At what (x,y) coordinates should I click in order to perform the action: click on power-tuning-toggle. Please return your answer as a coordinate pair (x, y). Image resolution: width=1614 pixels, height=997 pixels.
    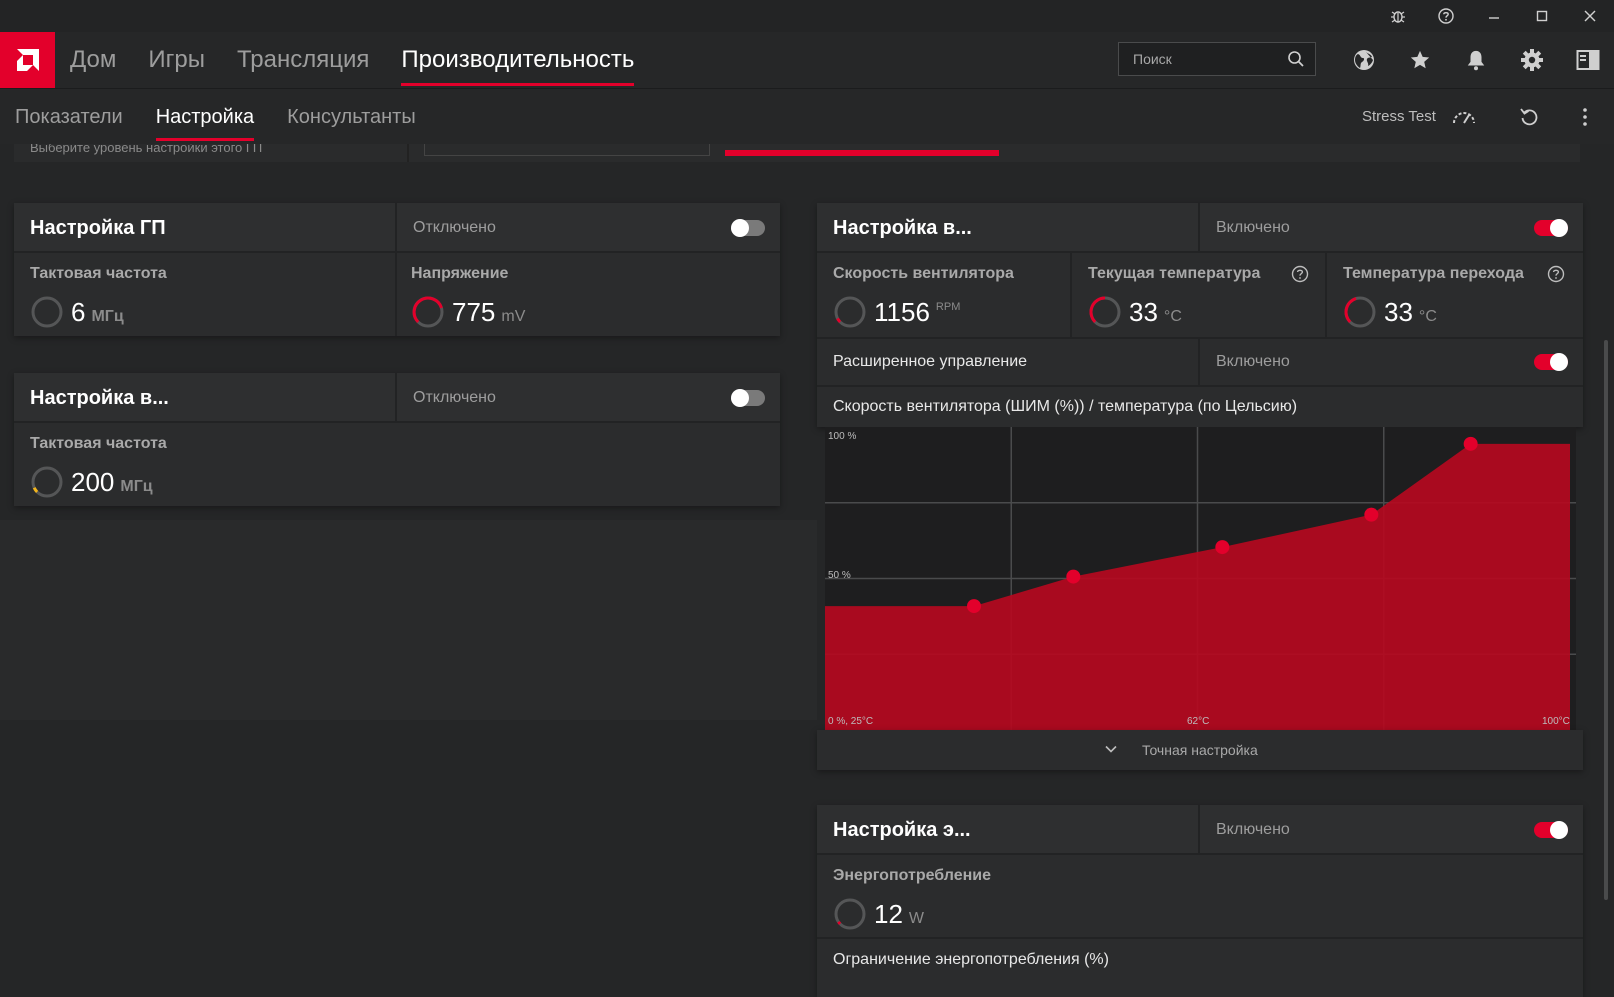
    Looking at the image, I should click on (1551, 830).